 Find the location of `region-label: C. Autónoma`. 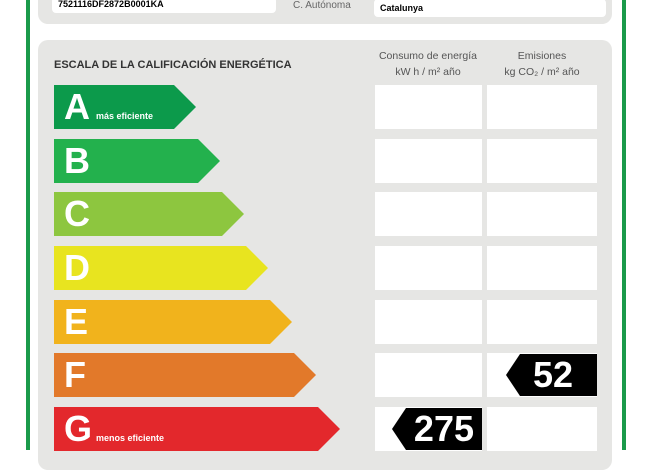

region-label: C. Autónoma is located at coordinates (322, 5).